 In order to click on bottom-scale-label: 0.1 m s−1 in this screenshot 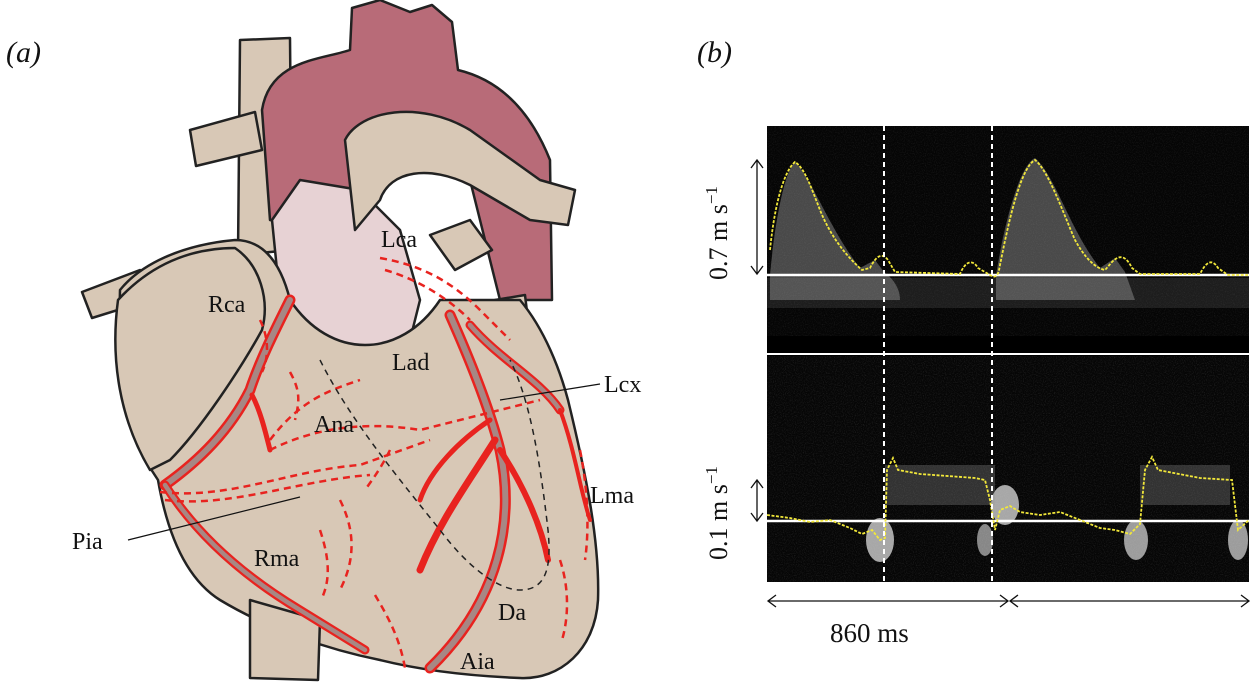, I will do `click(717, 513)`.